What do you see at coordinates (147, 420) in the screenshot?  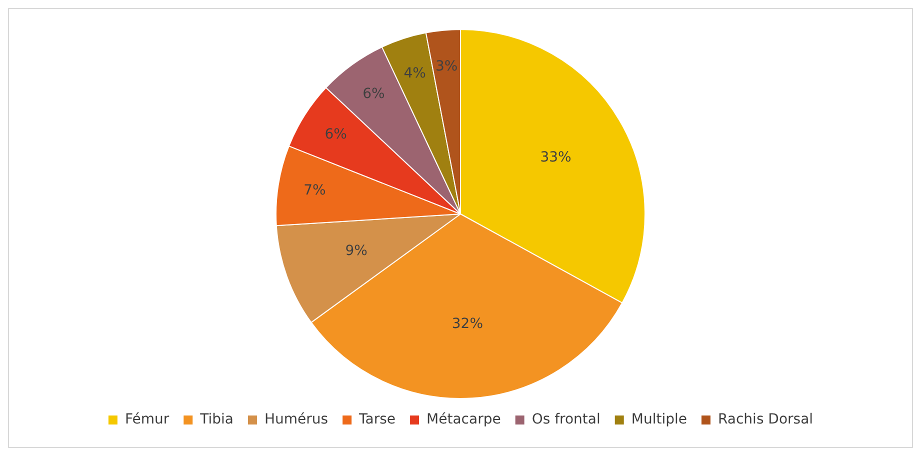 I see `legend-label: Fémur` at bounding box center [147, 420].